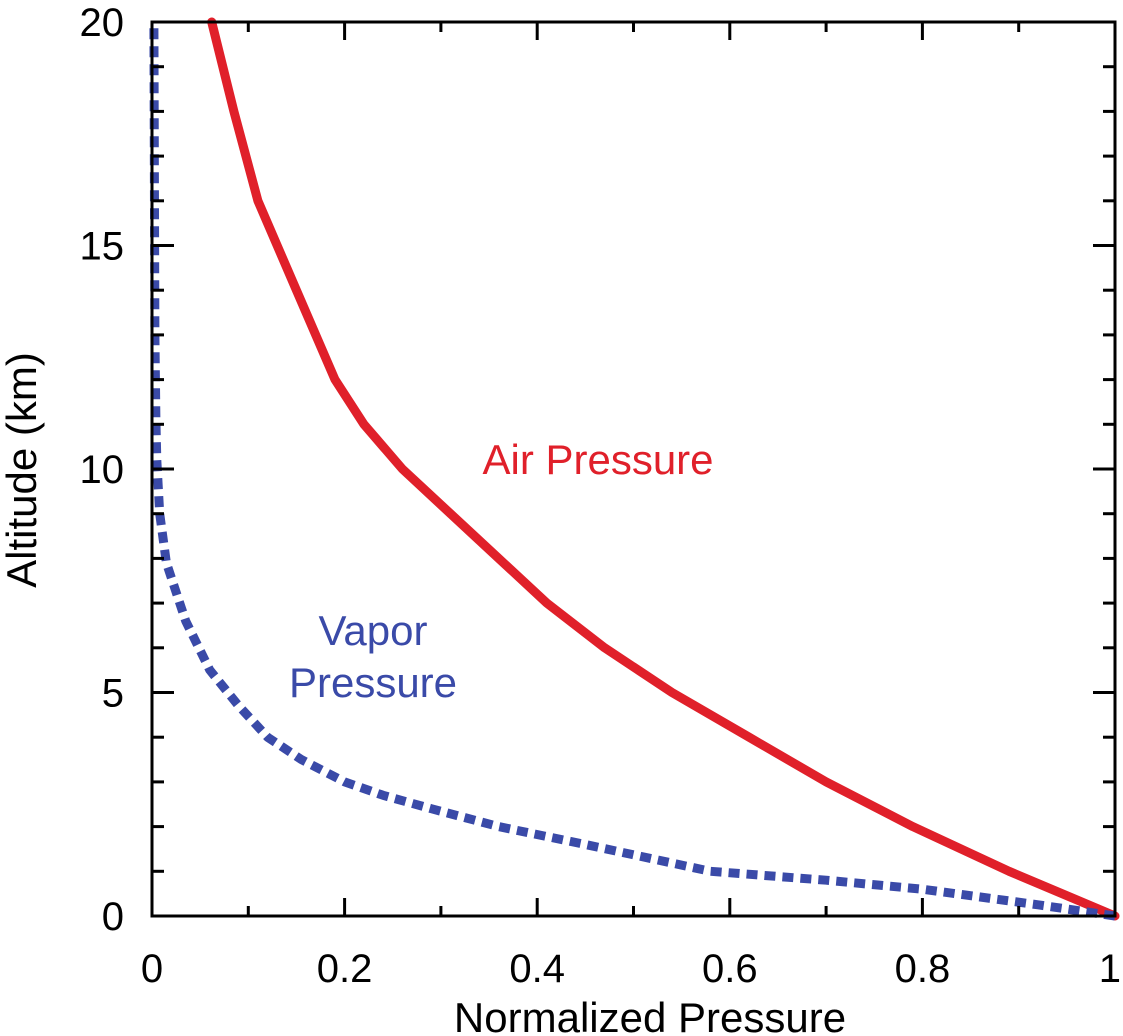  Describe the element at coordinates (730, 969) in the screenshot. I see `x-tick-label: 0.6` at that location.